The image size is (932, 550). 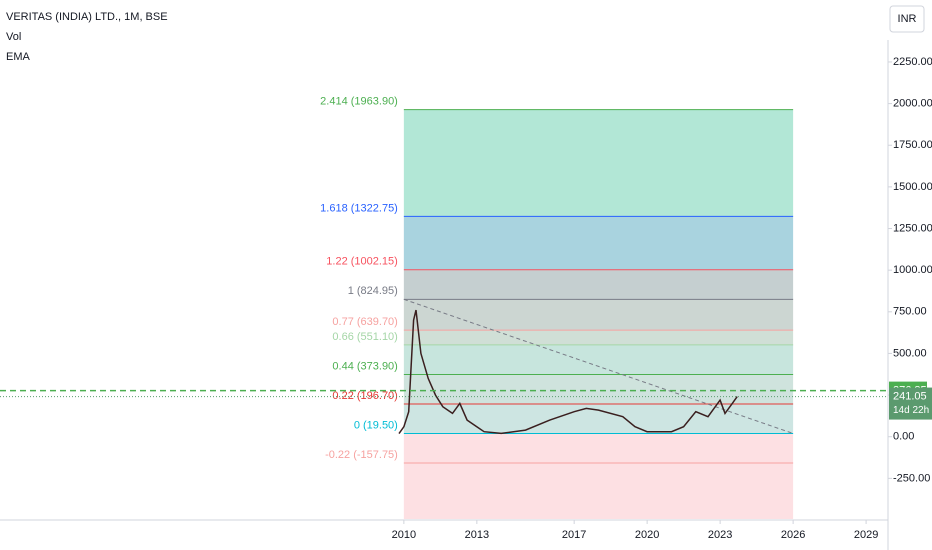 I want to click on x-tick-label: 2013, so click(x=477, y=535).